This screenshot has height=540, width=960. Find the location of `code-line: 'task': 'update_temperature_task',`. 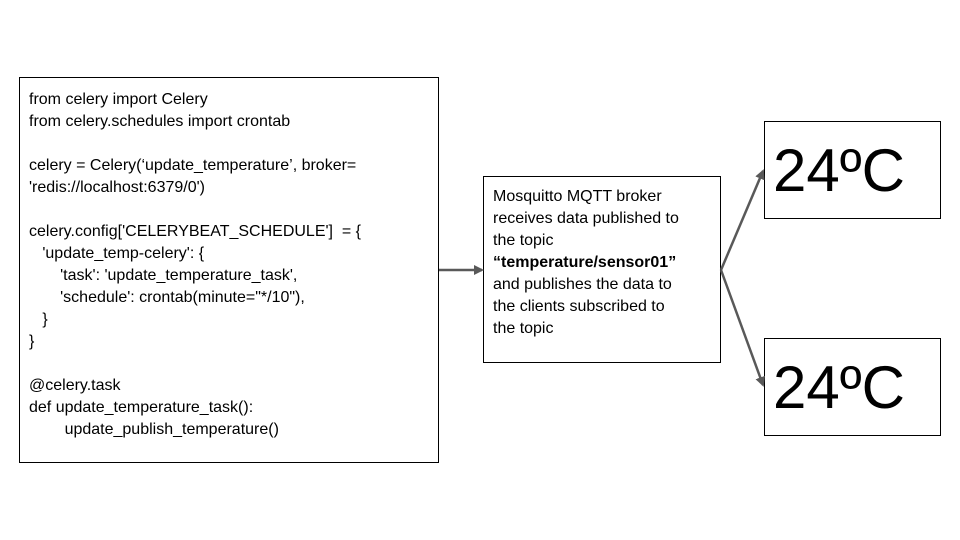

code-line: 'task': 'update_temperature_task', is located at coordinates (163, 275).